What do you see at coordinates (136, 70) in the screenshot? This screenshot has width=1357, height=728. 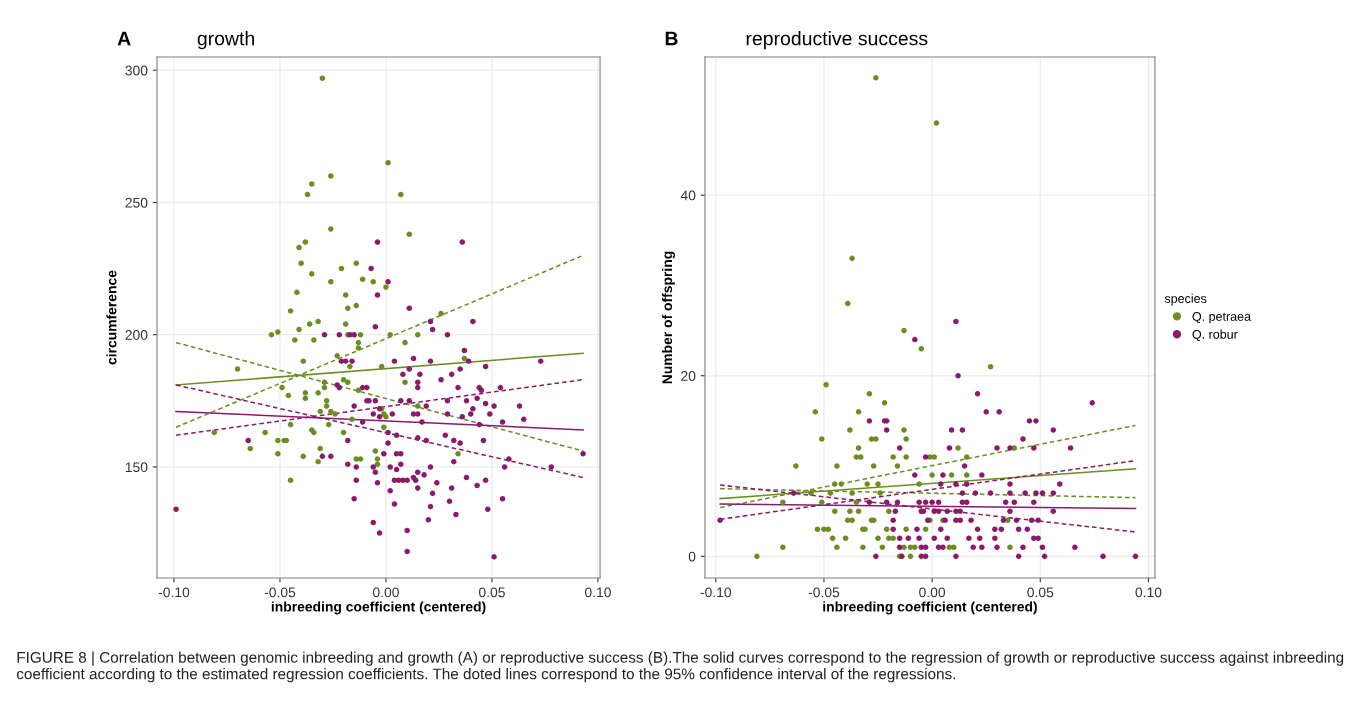 I see `y-tick-label: 300` at bounding box center [136, 70].